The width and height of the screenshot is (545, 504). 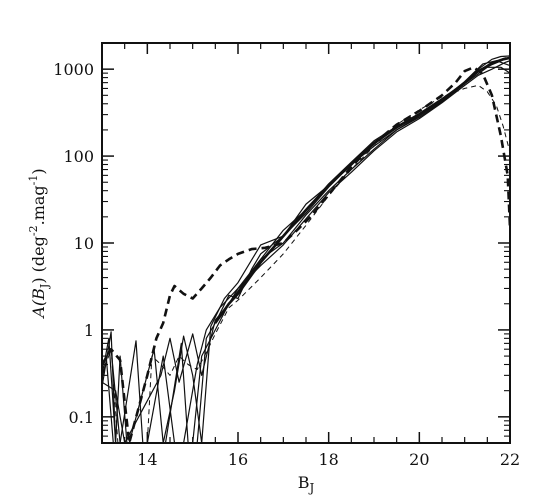 I want to click on x-tick-label: 20, so click(x=419, y=459).